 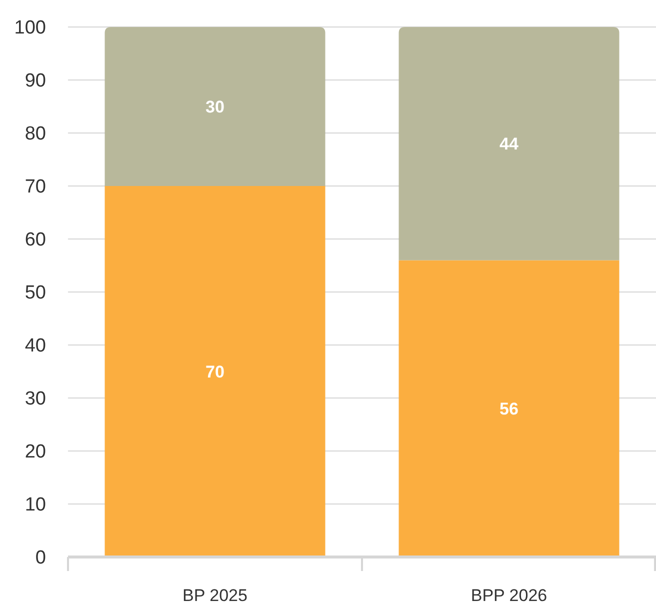 I want to click on y-tick-label: 40, so click(x=35, y=346).